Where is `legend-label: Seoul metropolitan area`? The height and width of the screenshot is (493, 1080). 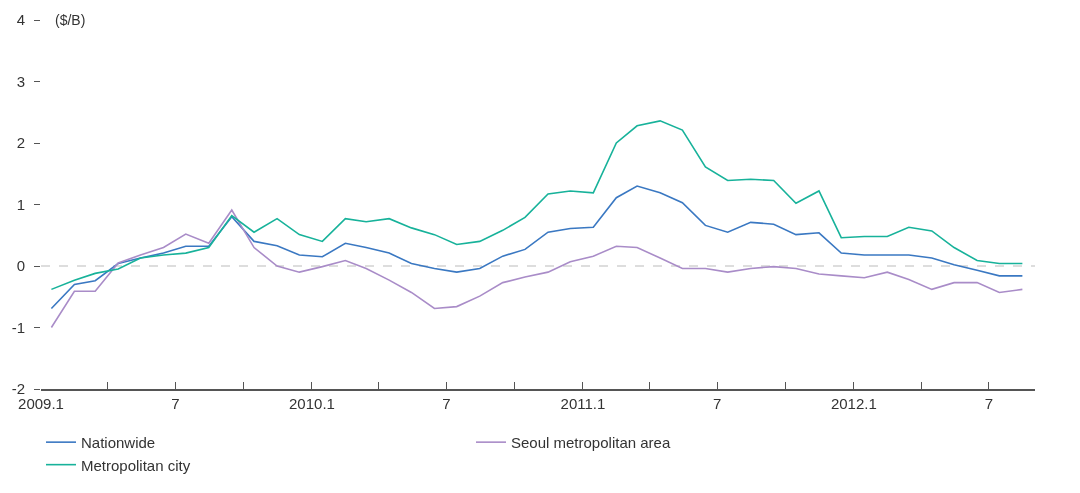 legend-label: Seoul metropolitan area is located at coordinates (591, 442).